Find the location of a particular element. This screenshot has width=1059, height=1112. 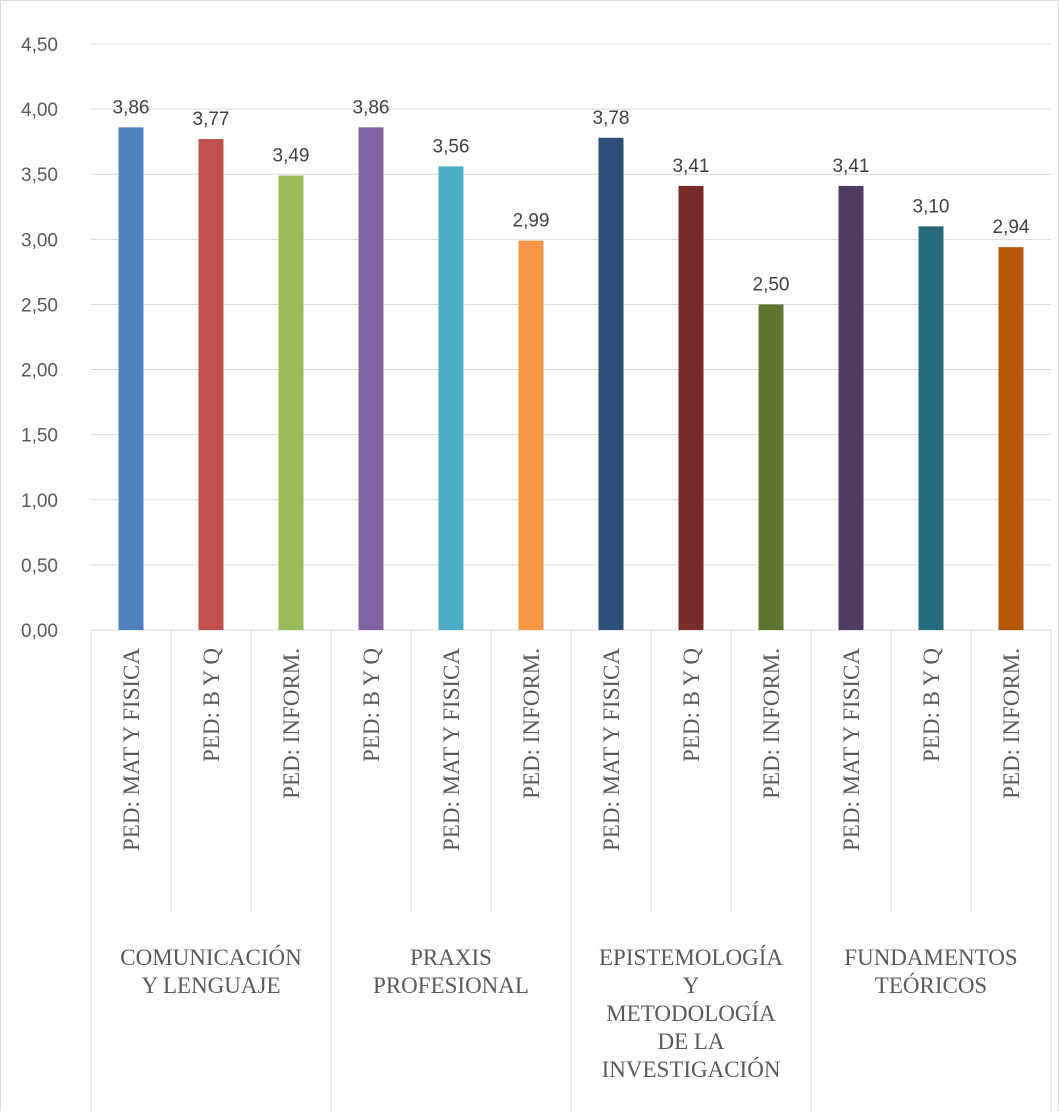

group-label: COMUNICACIÓN is located at coordinates (211, 957).